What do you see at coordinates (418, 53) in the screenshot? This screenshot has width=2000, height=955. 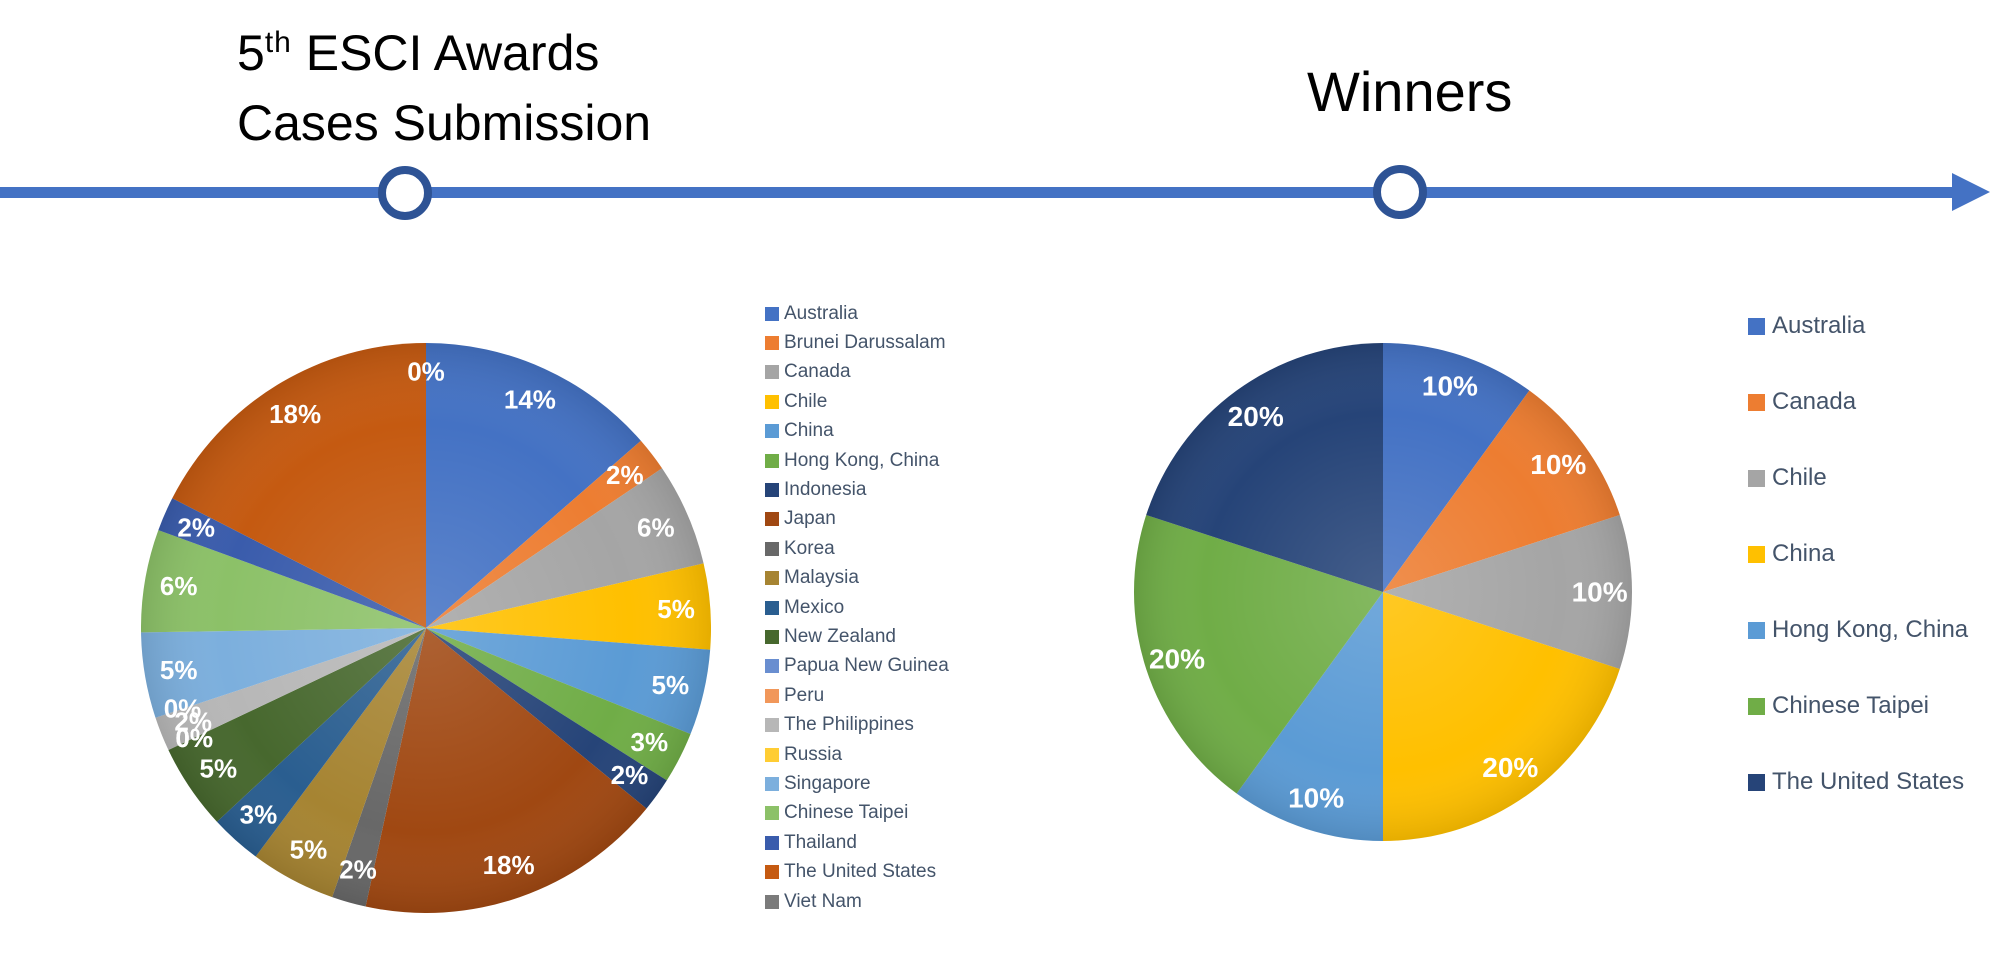 I see `submission-title-line1: 5th ESCI Awards` at bounding box center [418, 53].